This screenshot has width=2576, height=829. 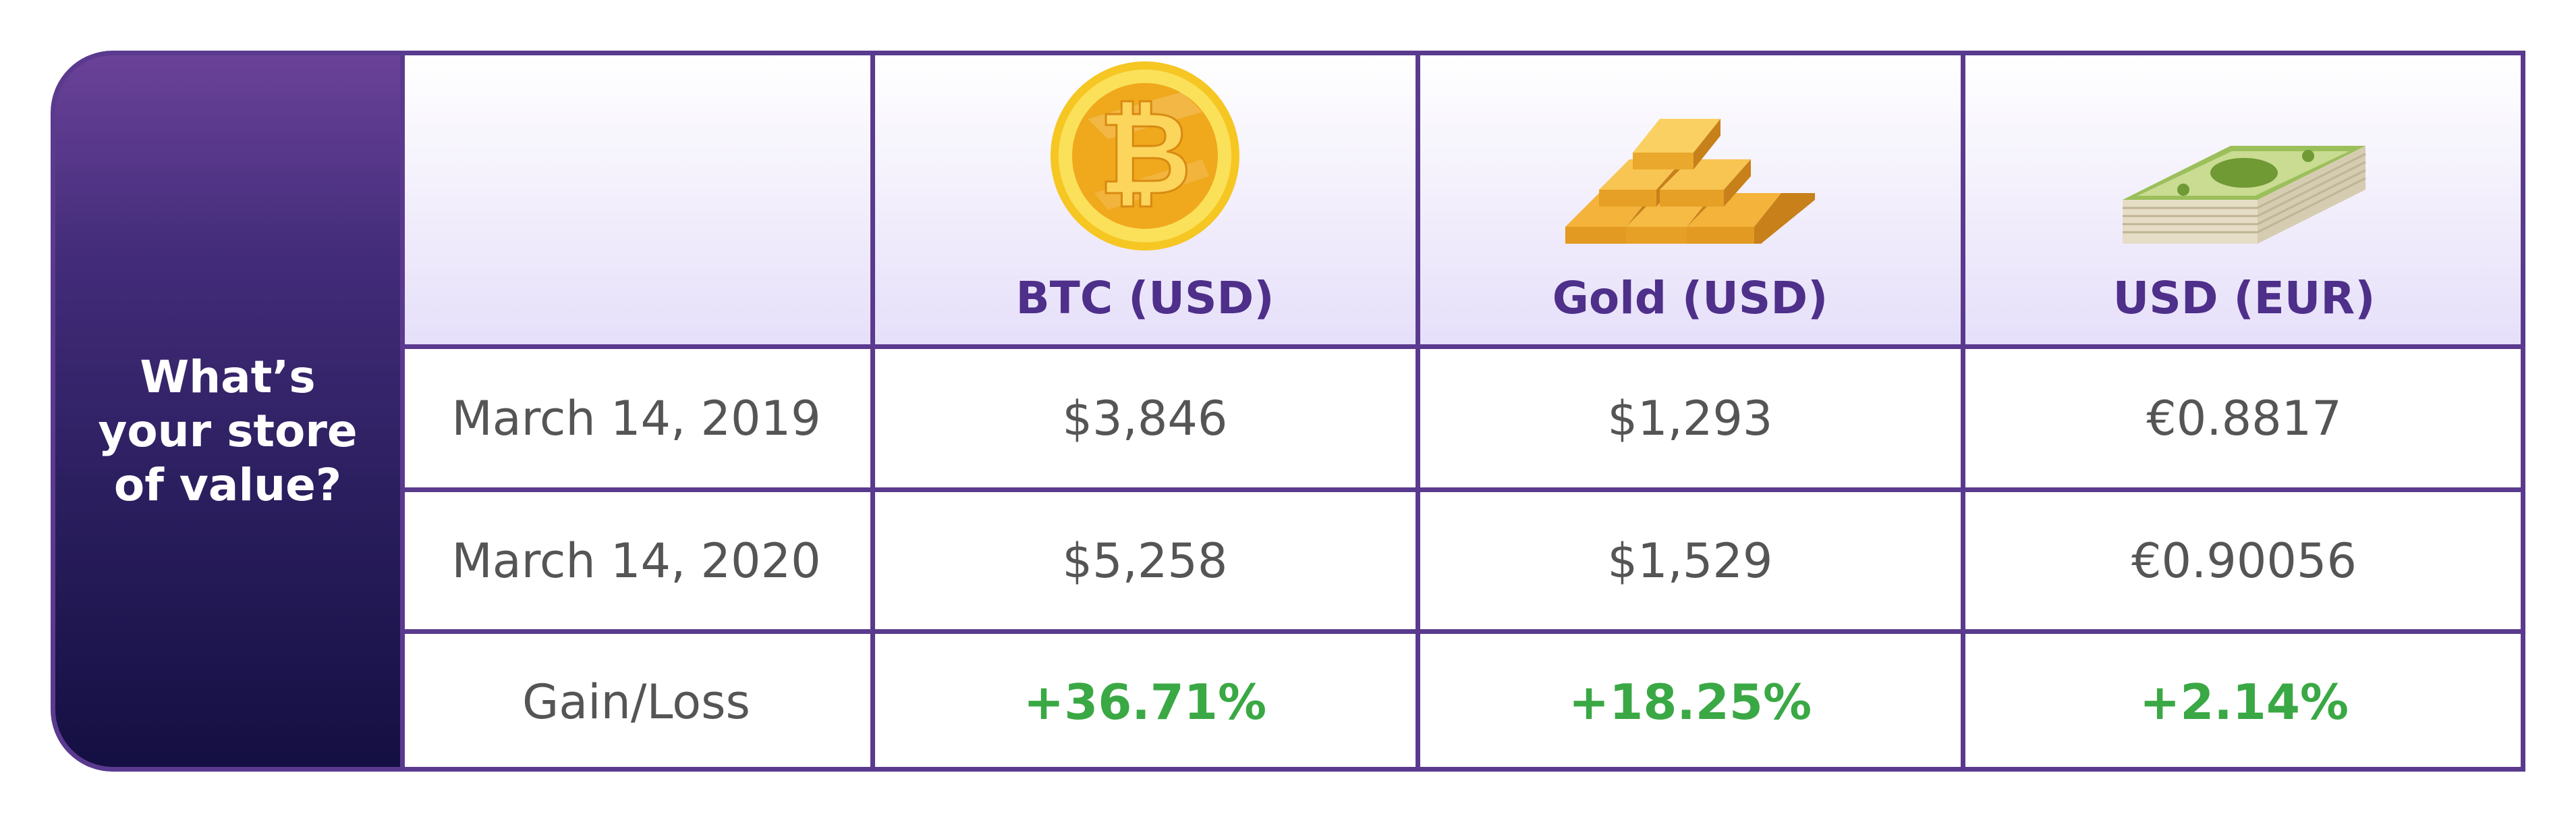 What do you see at coordinates (2244, 188) in the screenshot?
I see `cash-stack-icon` at bounding box center [2244, 188].